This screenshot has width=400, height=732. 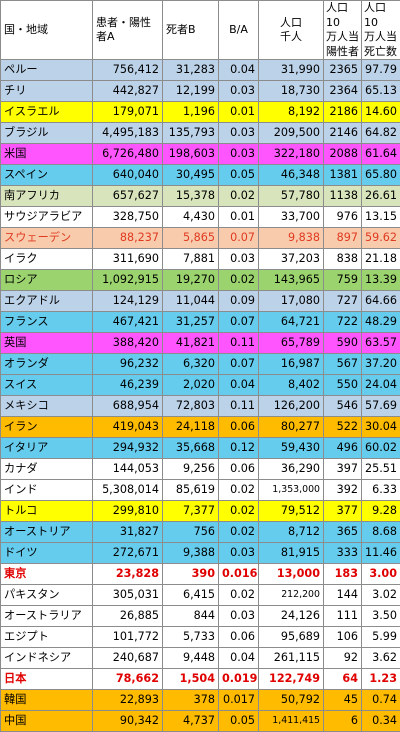 What do you see at coordinates (191, 133) in the screenshot?
I see `deaths-cell: 135,793` at bounding box center [191, 133].